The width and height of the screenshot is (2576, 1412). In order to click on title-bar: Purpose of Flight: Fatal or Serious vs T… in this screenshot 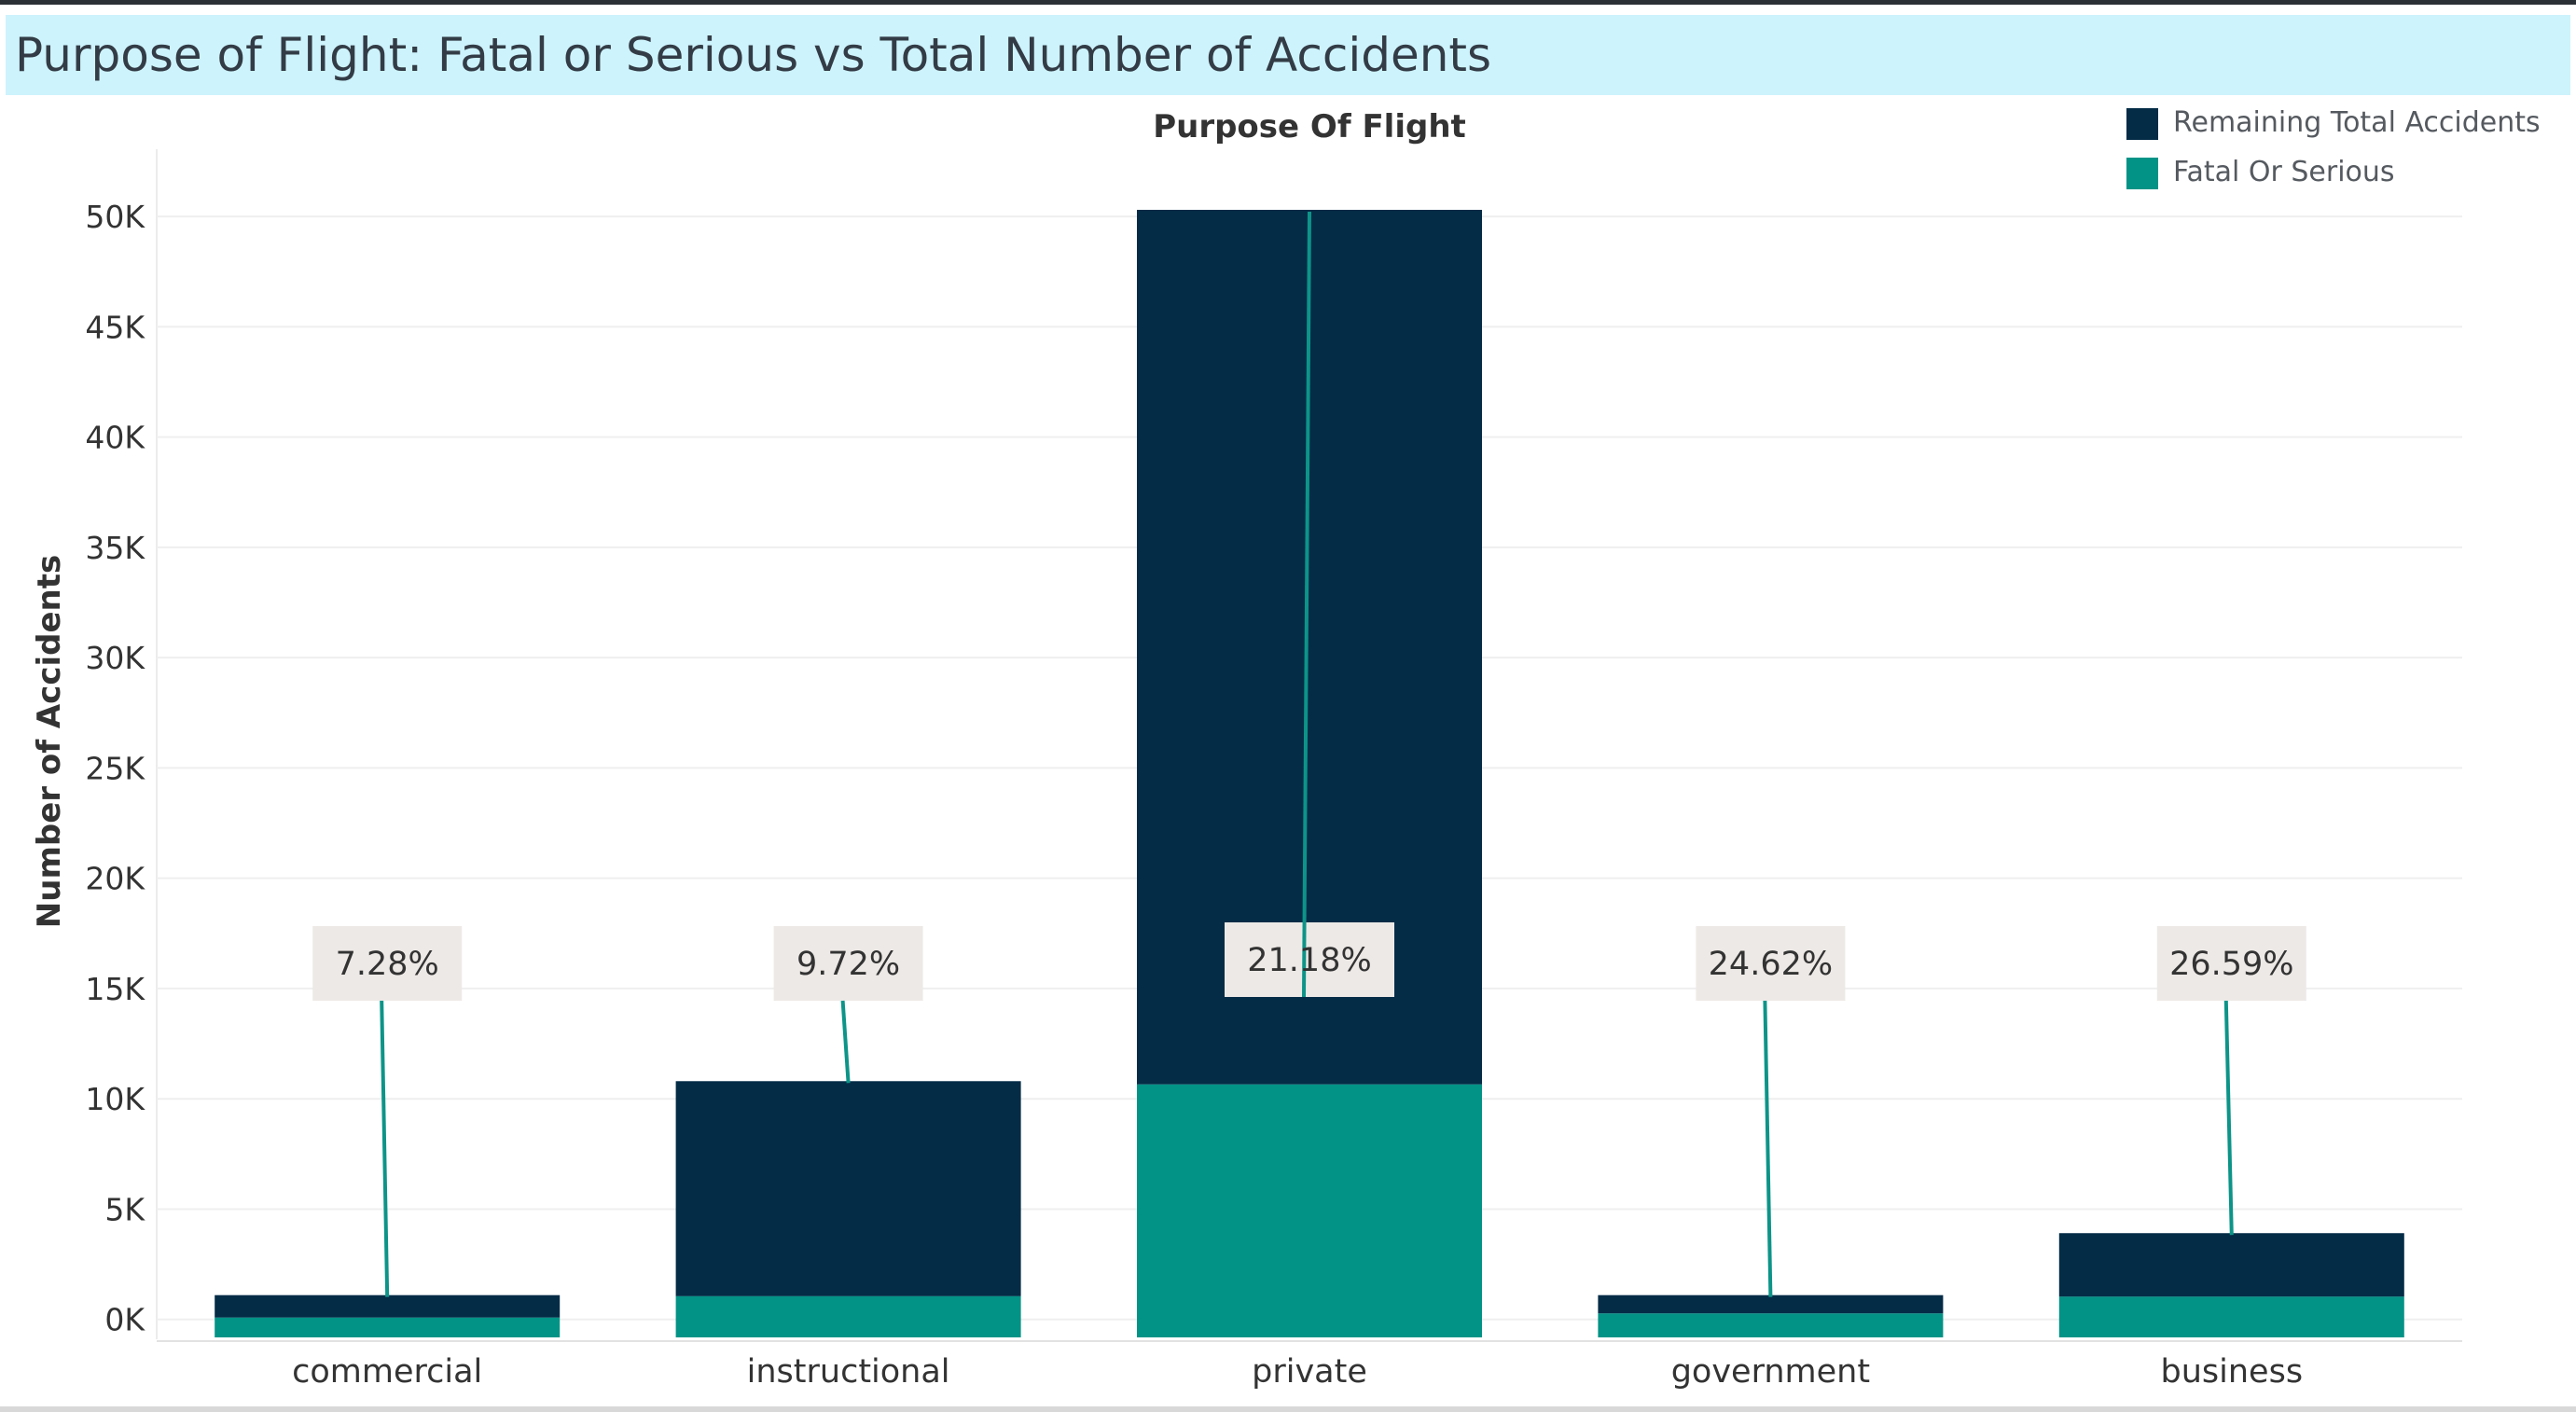, I will do `click(1288, 55)`.